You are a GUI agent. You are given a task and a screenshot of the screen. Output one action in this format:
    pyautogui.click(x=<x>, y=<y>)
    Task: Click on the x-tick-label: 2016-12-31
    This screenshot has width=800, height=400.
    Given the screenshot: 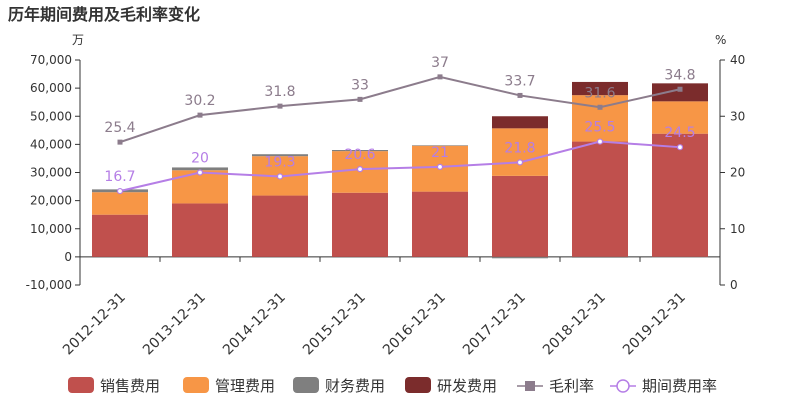 What is the action you would take?
    pyautogui.click(x=414, y=324)
    